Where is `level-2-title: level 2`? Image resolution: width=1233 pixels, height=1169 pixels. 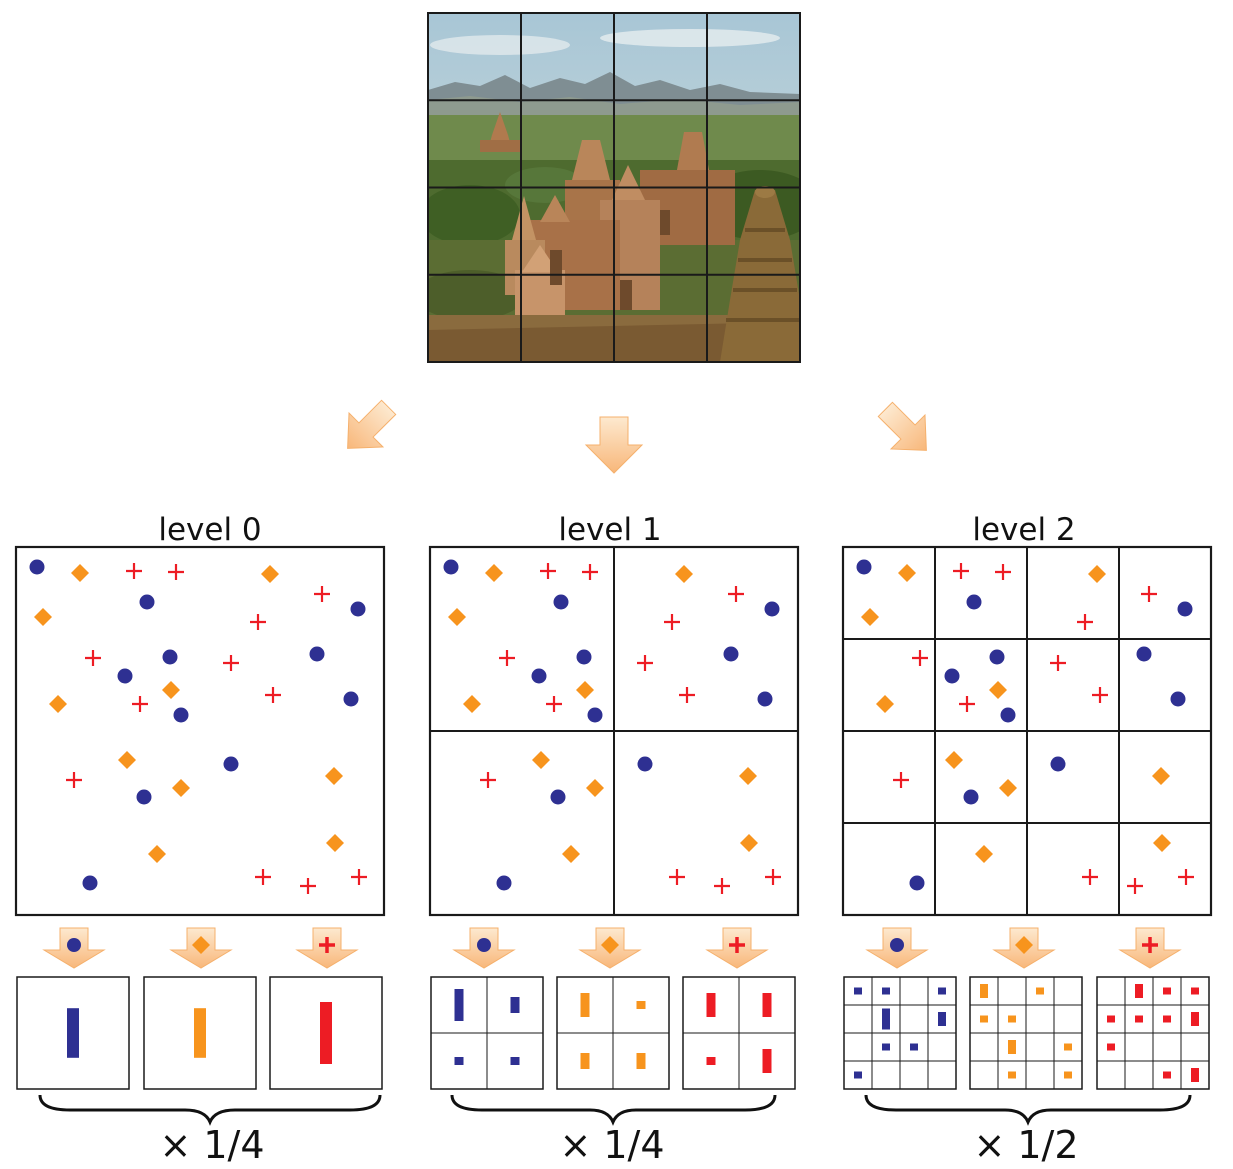 level-2-title: level 2 is located at coordinates (1023, 530).